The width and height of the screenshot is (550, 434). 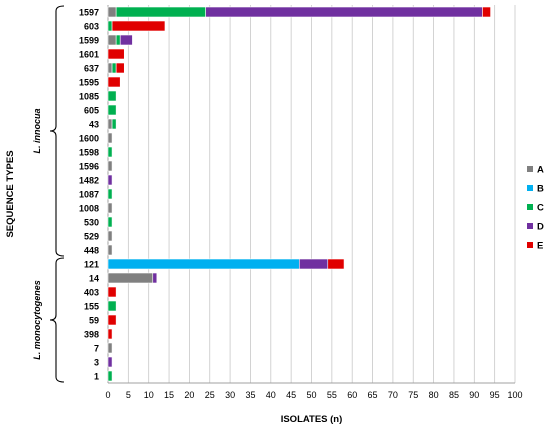 What do you see at coordinates (89, 55) in the screenshot?
I see `y-tick-label: 1601` at bounding box center [89, 55].